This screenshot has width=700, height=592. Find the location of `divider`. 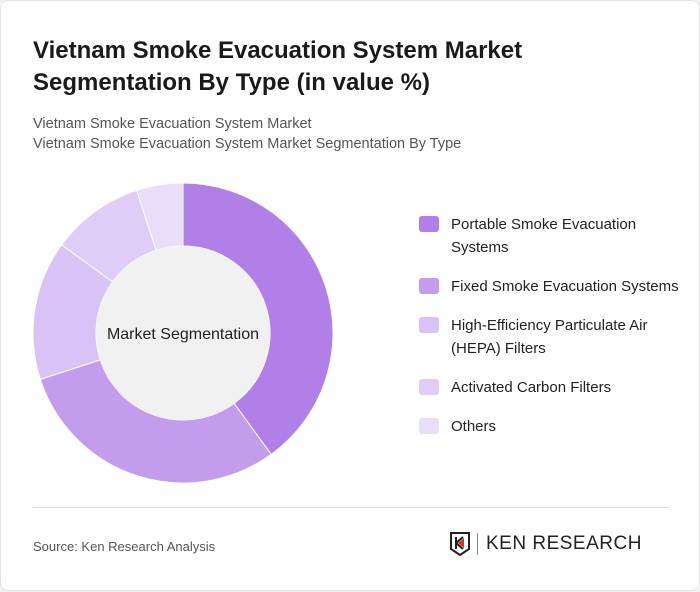

divider is located at coordinates (351, 507).